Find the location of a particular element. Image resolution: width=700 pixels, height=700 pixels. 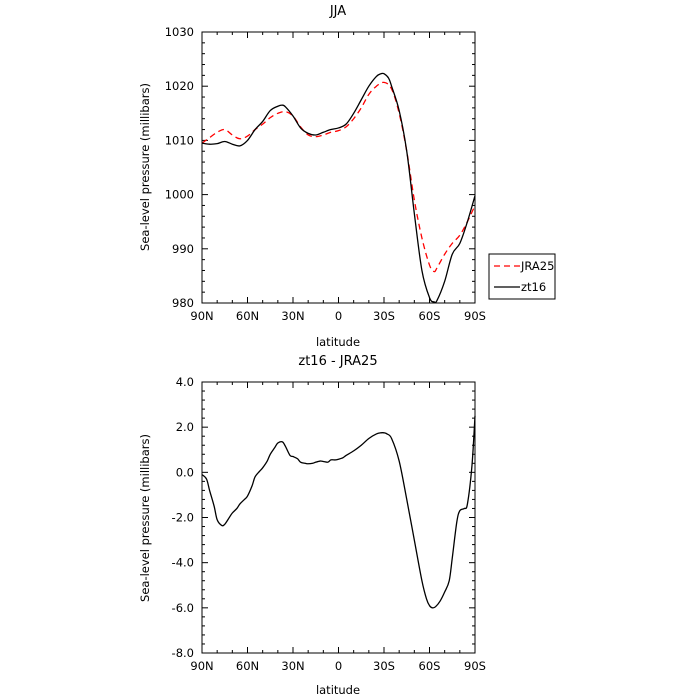

chart-bottom-xlabel: latitude is located at coordinates (338, 690).